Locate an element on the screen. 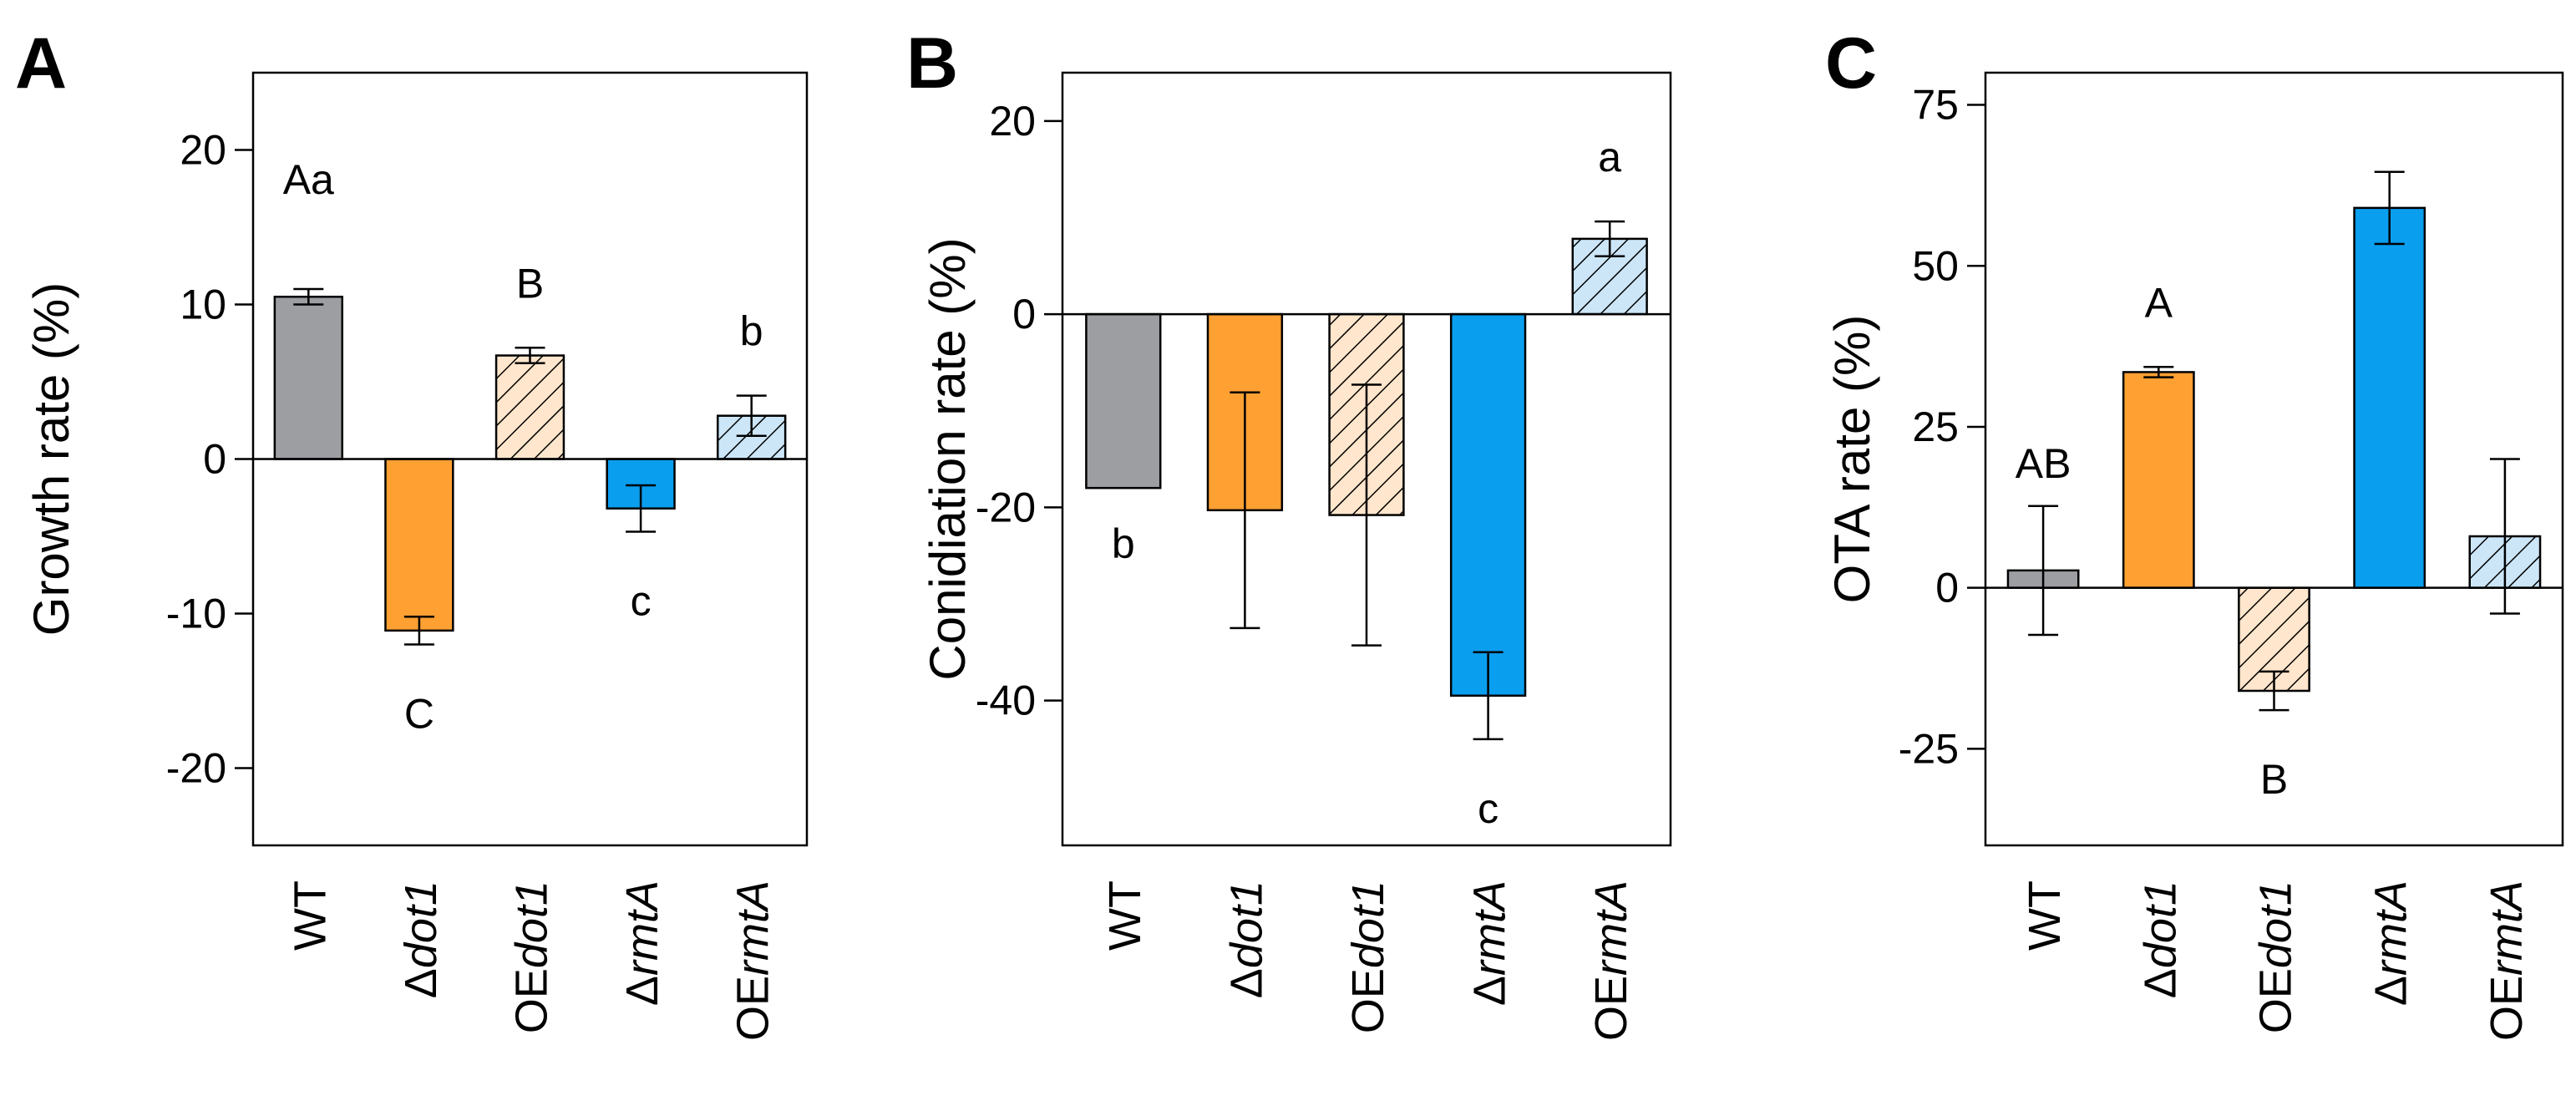  bar-a-dot1 is located at coordinates (419, 545).